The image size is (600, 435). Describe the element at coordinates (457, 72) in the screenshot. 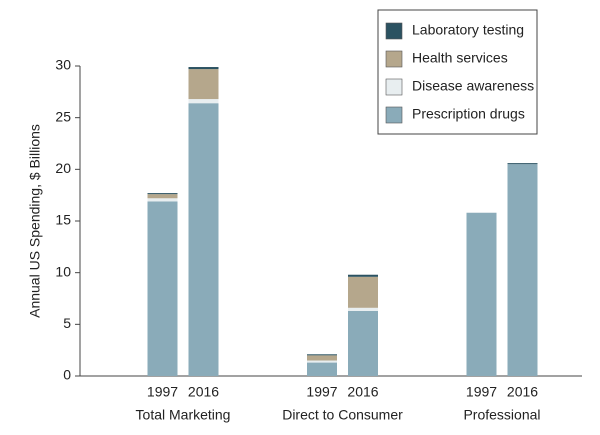

I see `legend` at that location.